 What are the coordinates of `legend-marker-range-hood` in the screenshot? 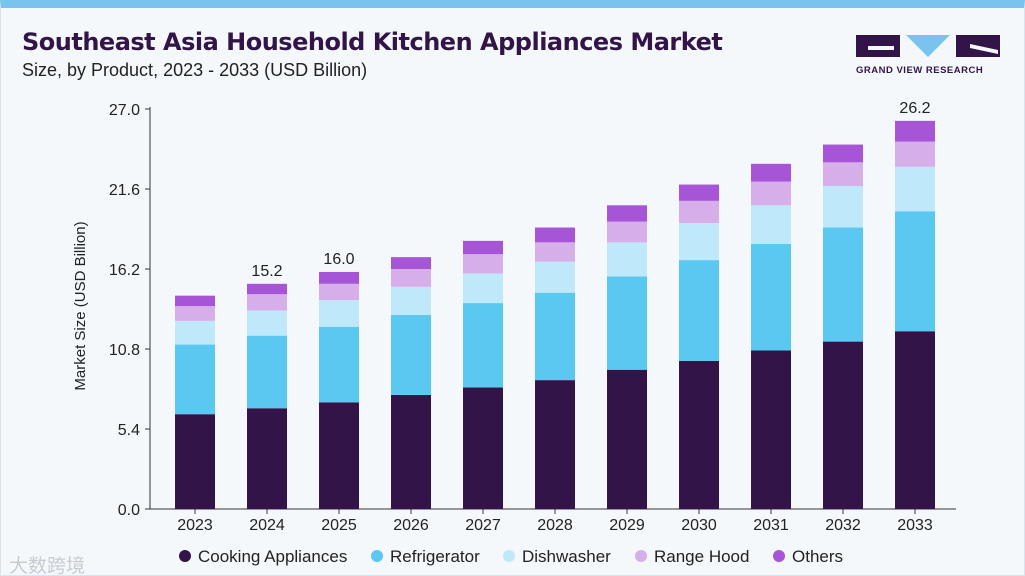 It's located at (641, 556).